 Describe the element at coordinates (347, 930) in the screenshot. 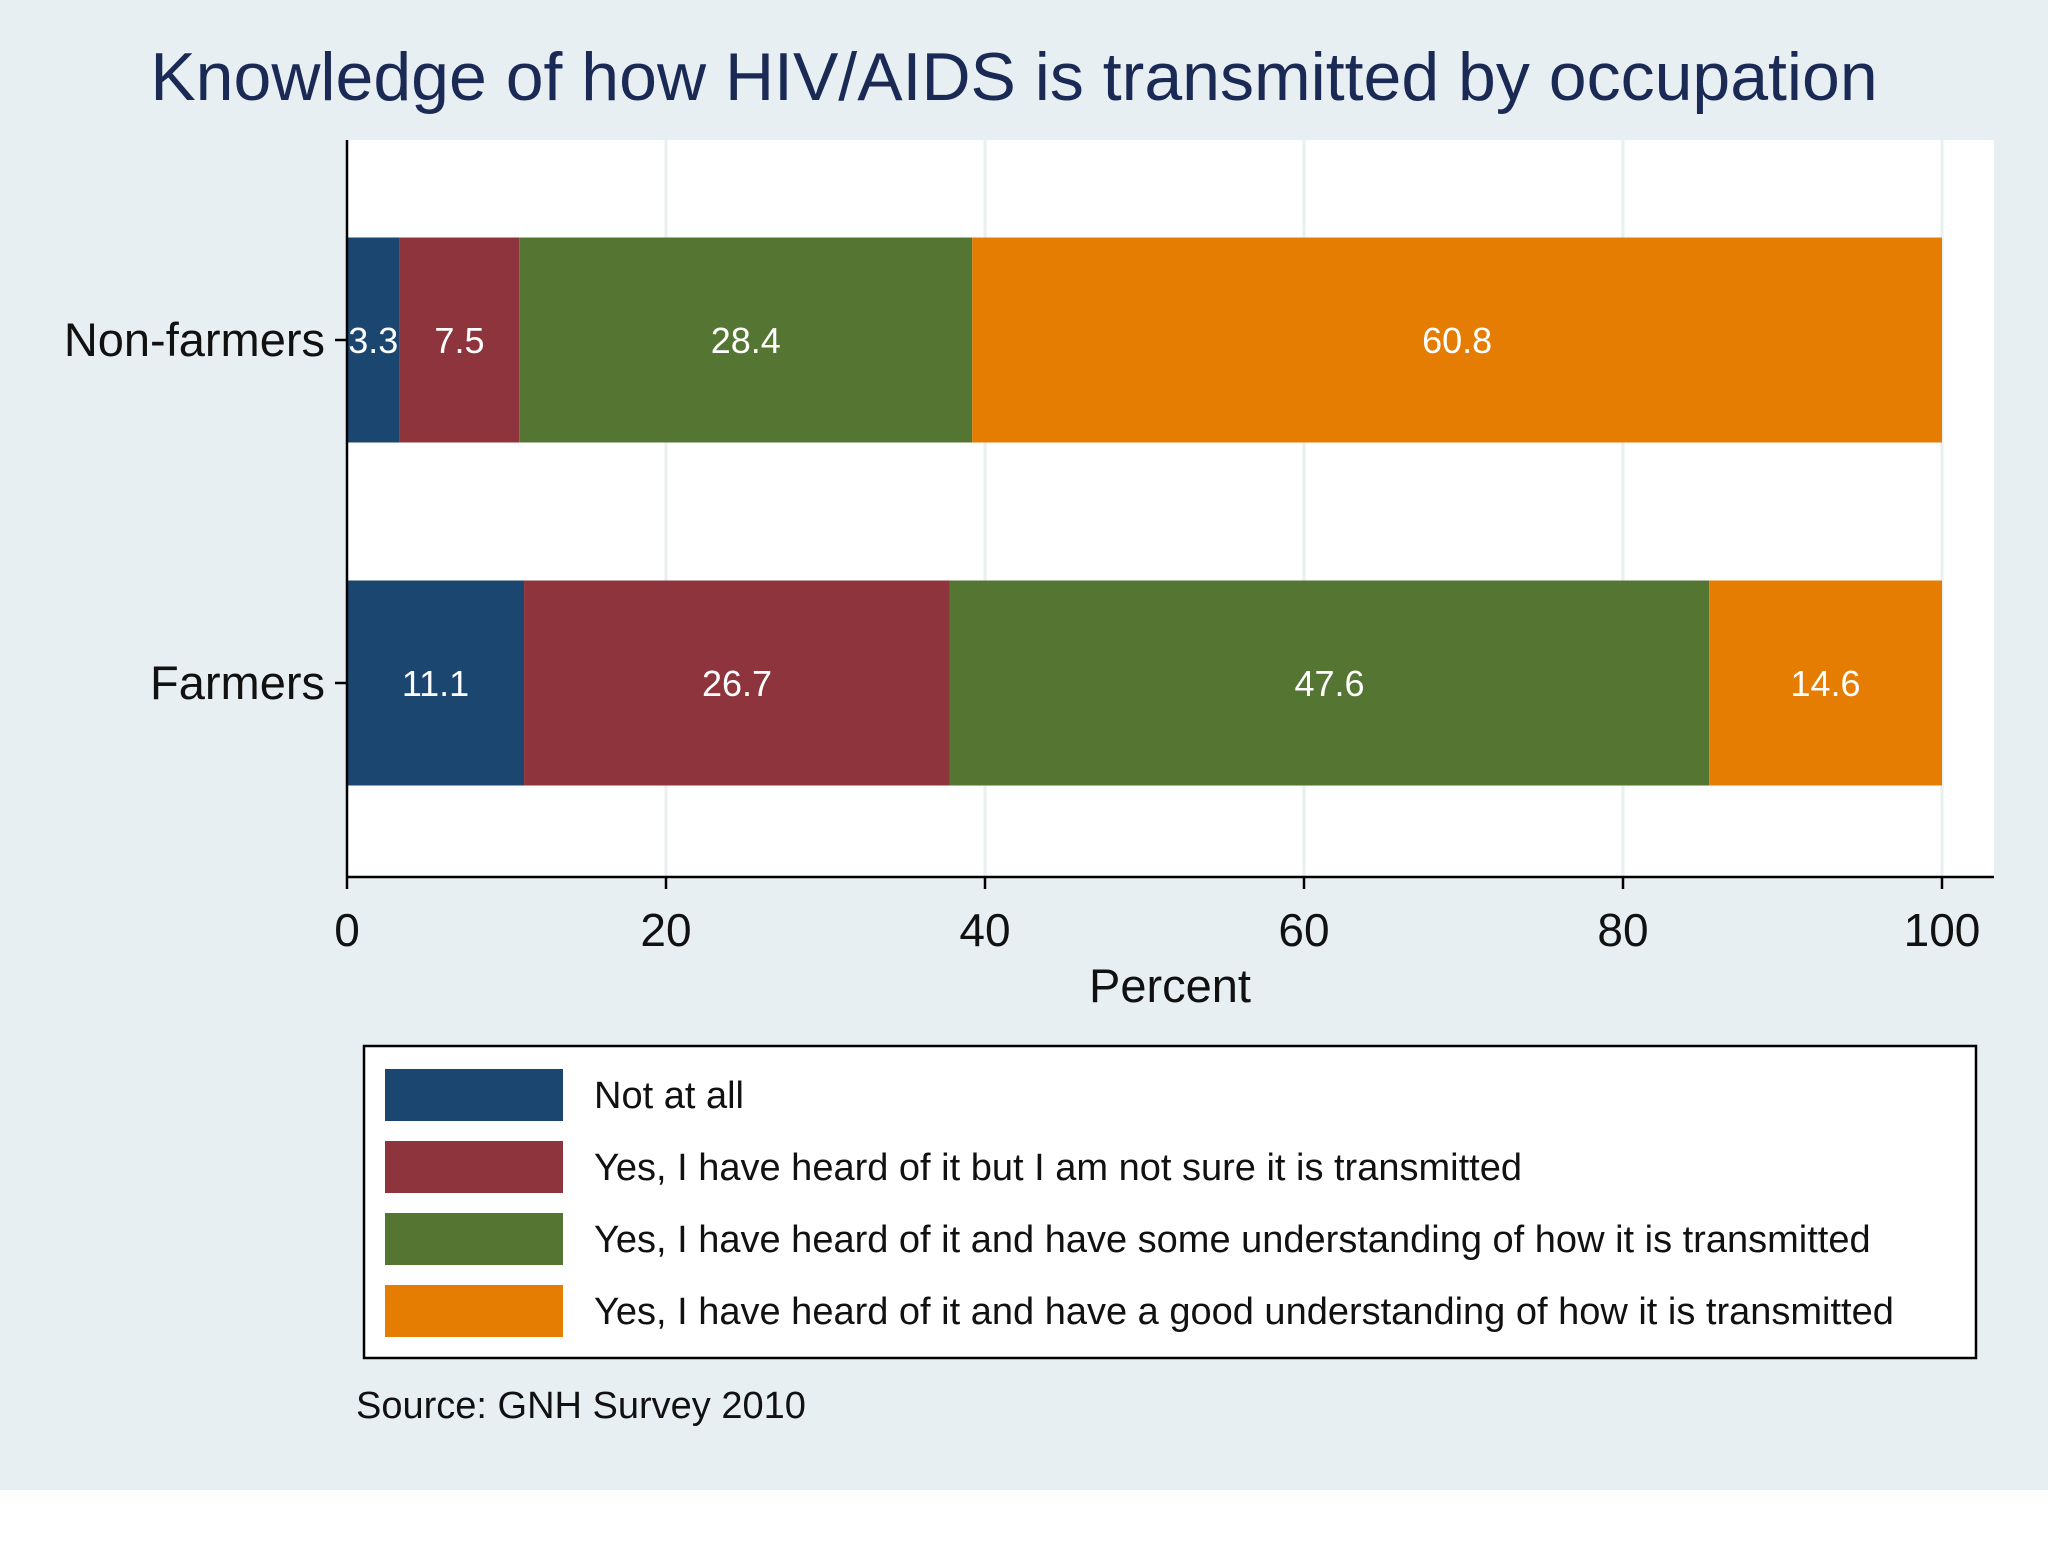

I see `x-tick-label: 0` at that location.